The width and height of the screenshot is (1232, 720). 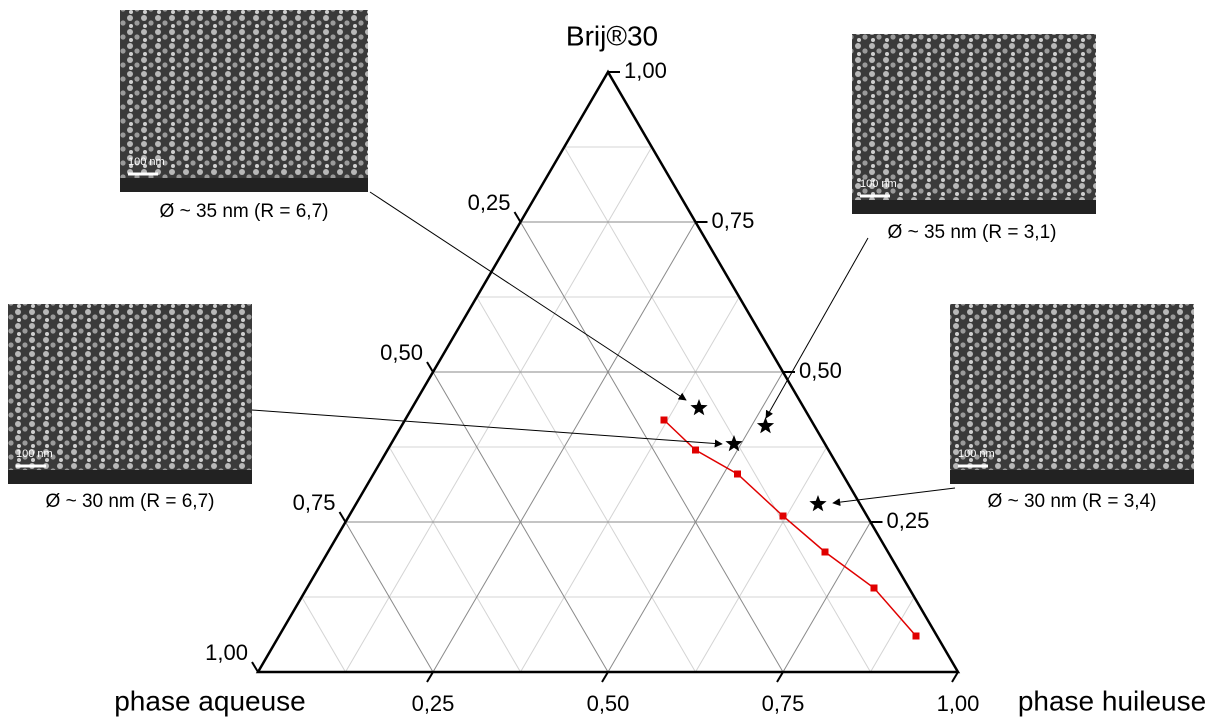 What do you see at coordinates (314, 502) in the screenshot?
I see `left-tick-label: 0,75` at bounding box center [314, 502].